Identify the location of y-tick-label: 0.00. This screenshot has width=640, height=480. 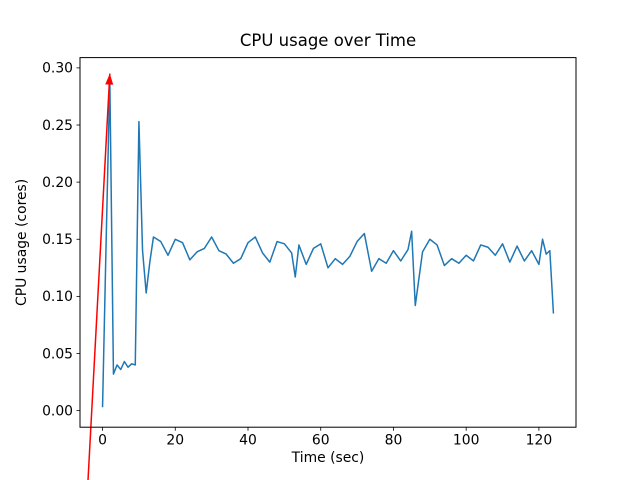
(57, 411).